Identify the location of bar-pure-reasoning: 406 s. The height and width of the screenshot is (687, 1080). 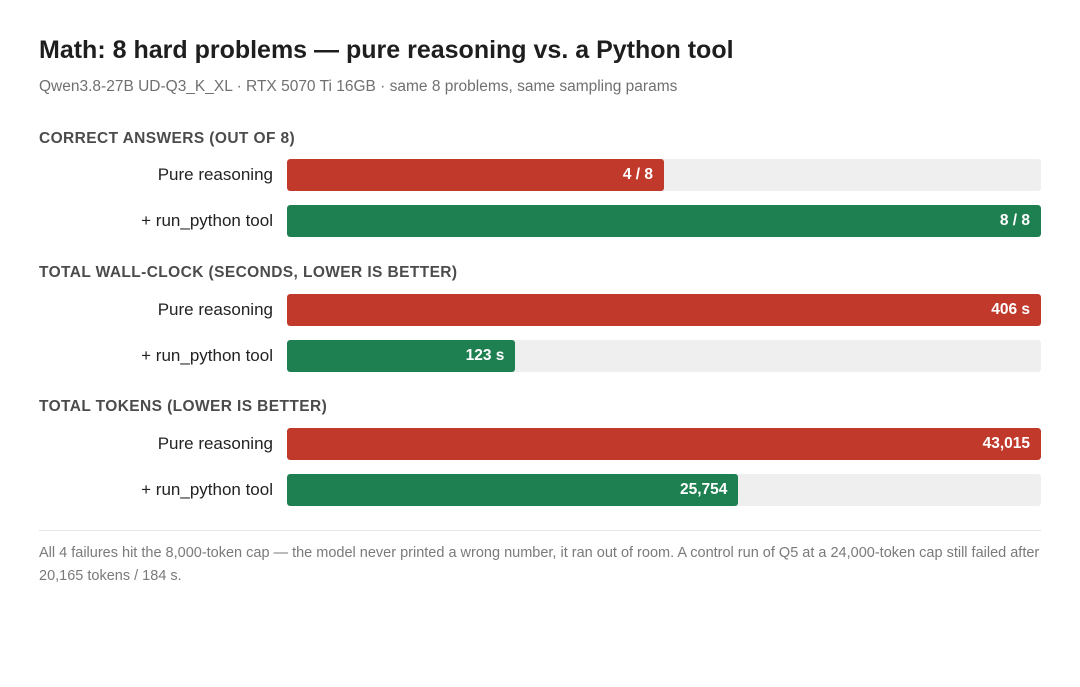
(664, 310).